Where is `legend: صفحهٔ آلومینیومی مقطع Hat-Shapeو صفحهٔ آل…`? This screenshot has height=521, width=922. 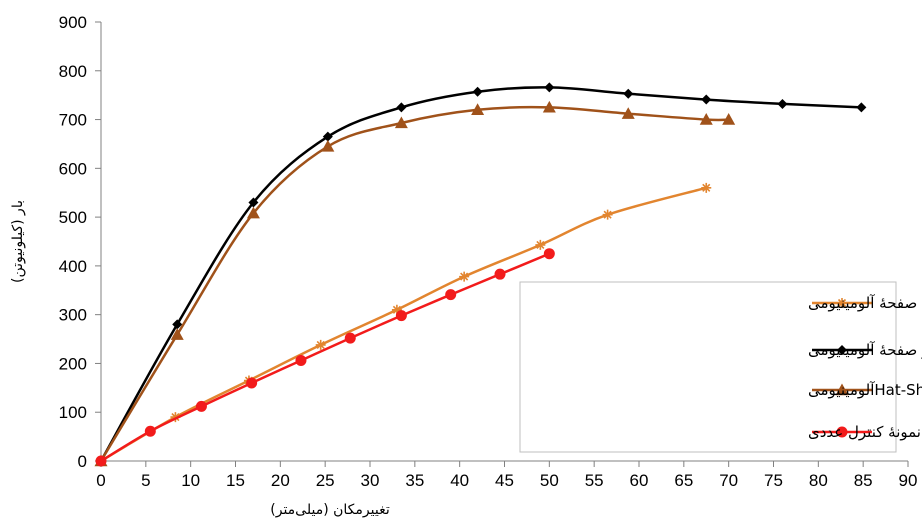 legend: صفحهٔ آلومینیومی مقطع Hat-Shapeو صفحهٔ آل… is located at coordinates (720, 367).